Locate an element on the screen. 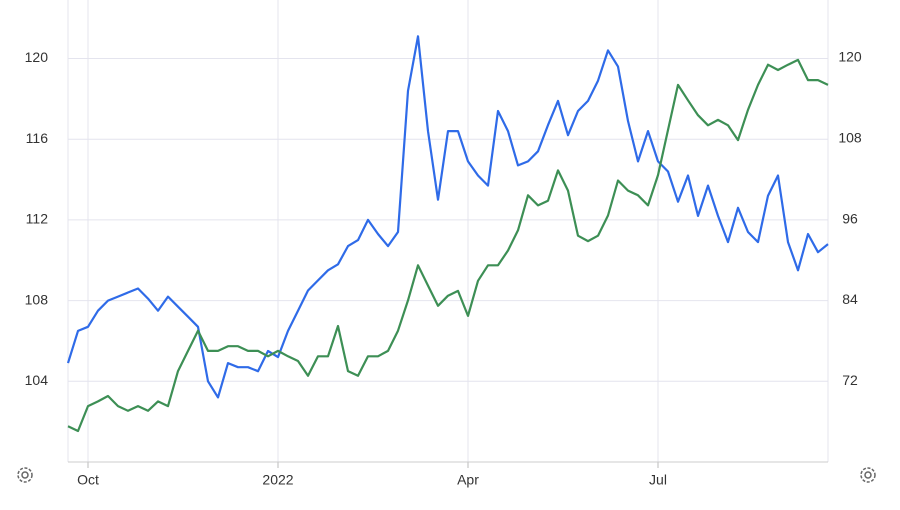  y2-tick-label: 84 is located at coordinates (850, 299).